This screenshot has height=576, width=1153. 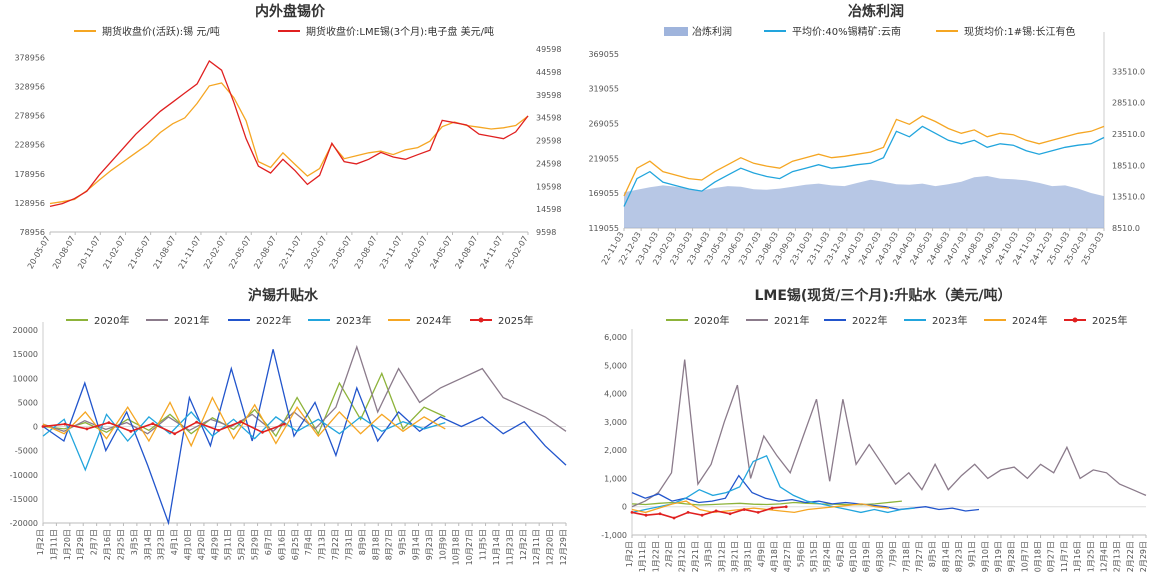 I want to click on x-tick-label: 24-02-07, so click(x=416, y=253).